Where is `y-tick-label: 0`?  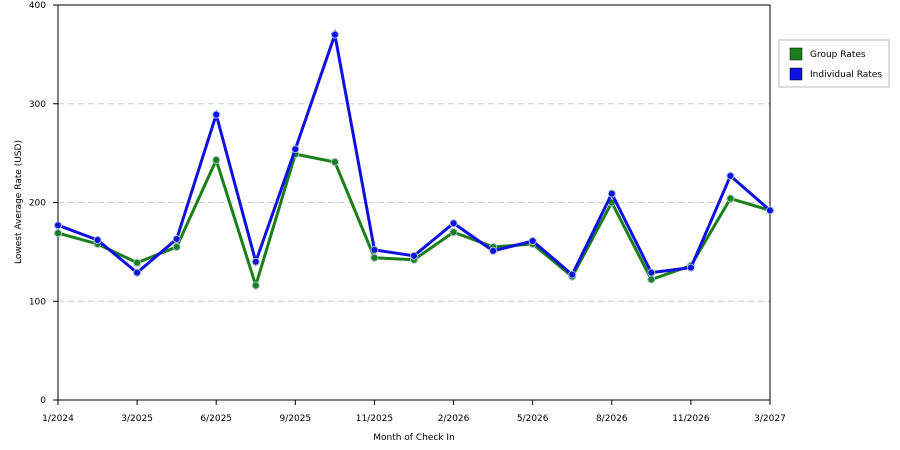 y-tick-label: 0 is located at coordinates (43, 401).